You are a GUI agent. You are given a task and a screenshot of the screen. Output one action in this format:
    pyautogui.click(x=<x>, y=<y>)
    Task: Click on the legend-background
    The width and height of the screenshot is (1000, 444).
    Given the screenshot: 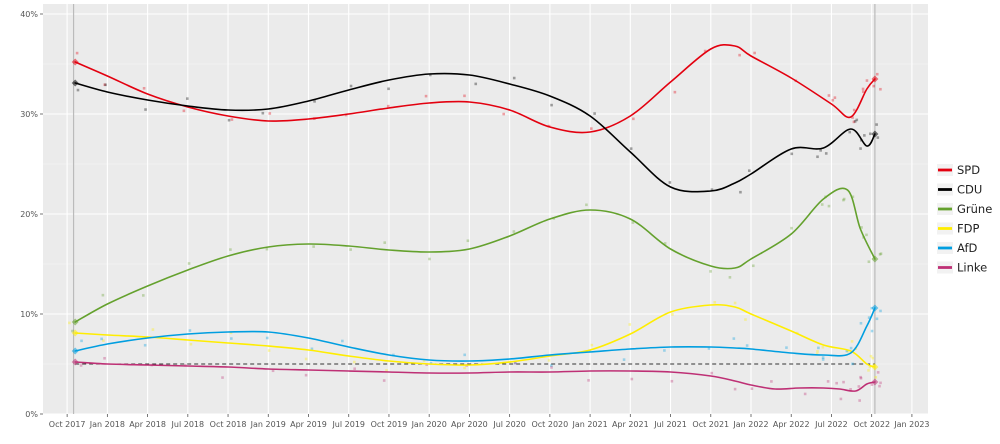 What is the action you would take?
    pyautogui.click(x=966, y=216)
    